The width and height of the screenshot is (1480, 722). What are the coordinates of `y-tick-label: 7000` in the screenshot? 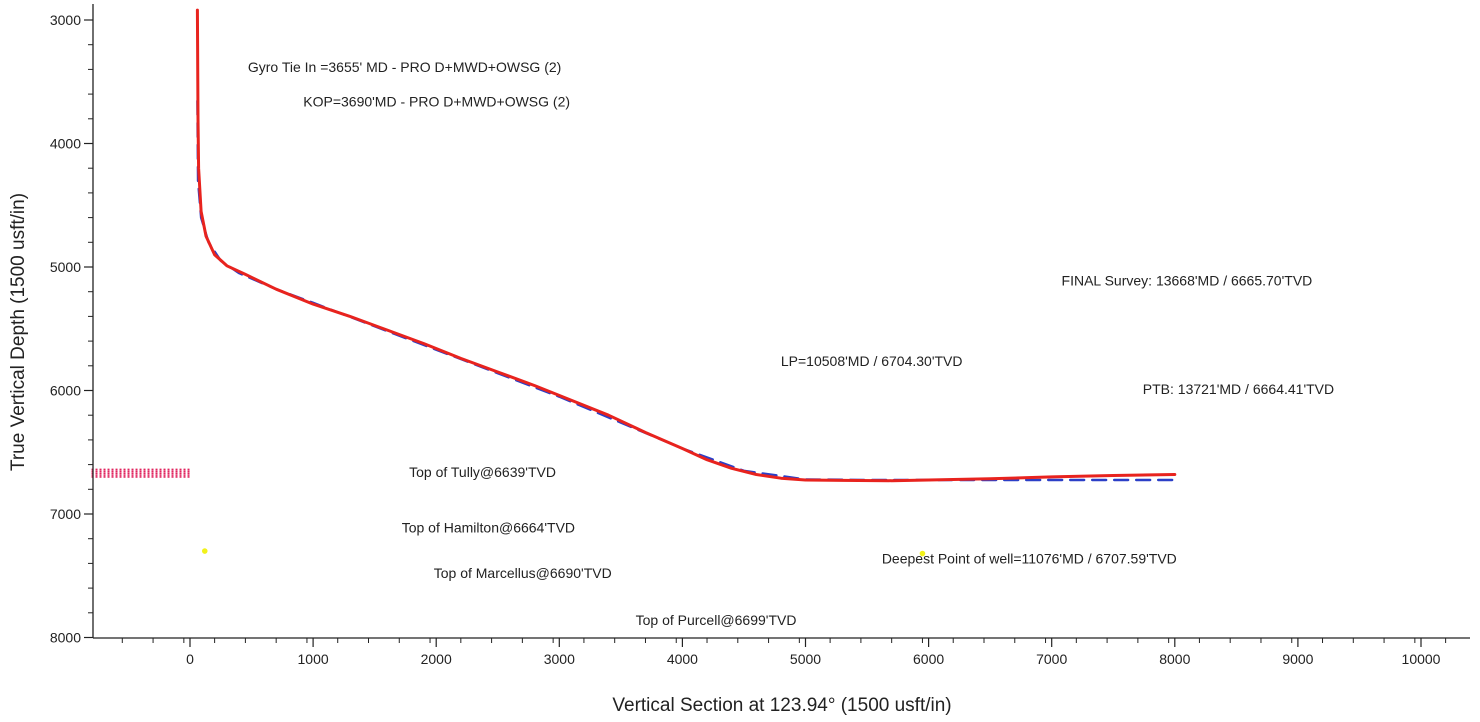 It's located at (65, 514).